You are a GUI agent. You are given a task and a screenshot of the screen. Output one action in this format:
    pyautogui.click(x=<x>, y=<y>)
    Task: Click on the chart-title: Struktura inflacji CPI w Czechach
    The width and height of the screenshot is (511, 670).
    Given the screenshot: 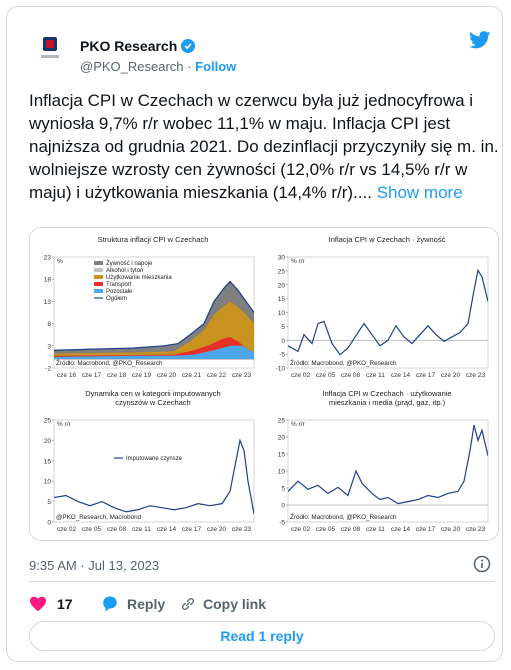 What is the action you would take?
    pyautogui.click(x=153, y=239)
    